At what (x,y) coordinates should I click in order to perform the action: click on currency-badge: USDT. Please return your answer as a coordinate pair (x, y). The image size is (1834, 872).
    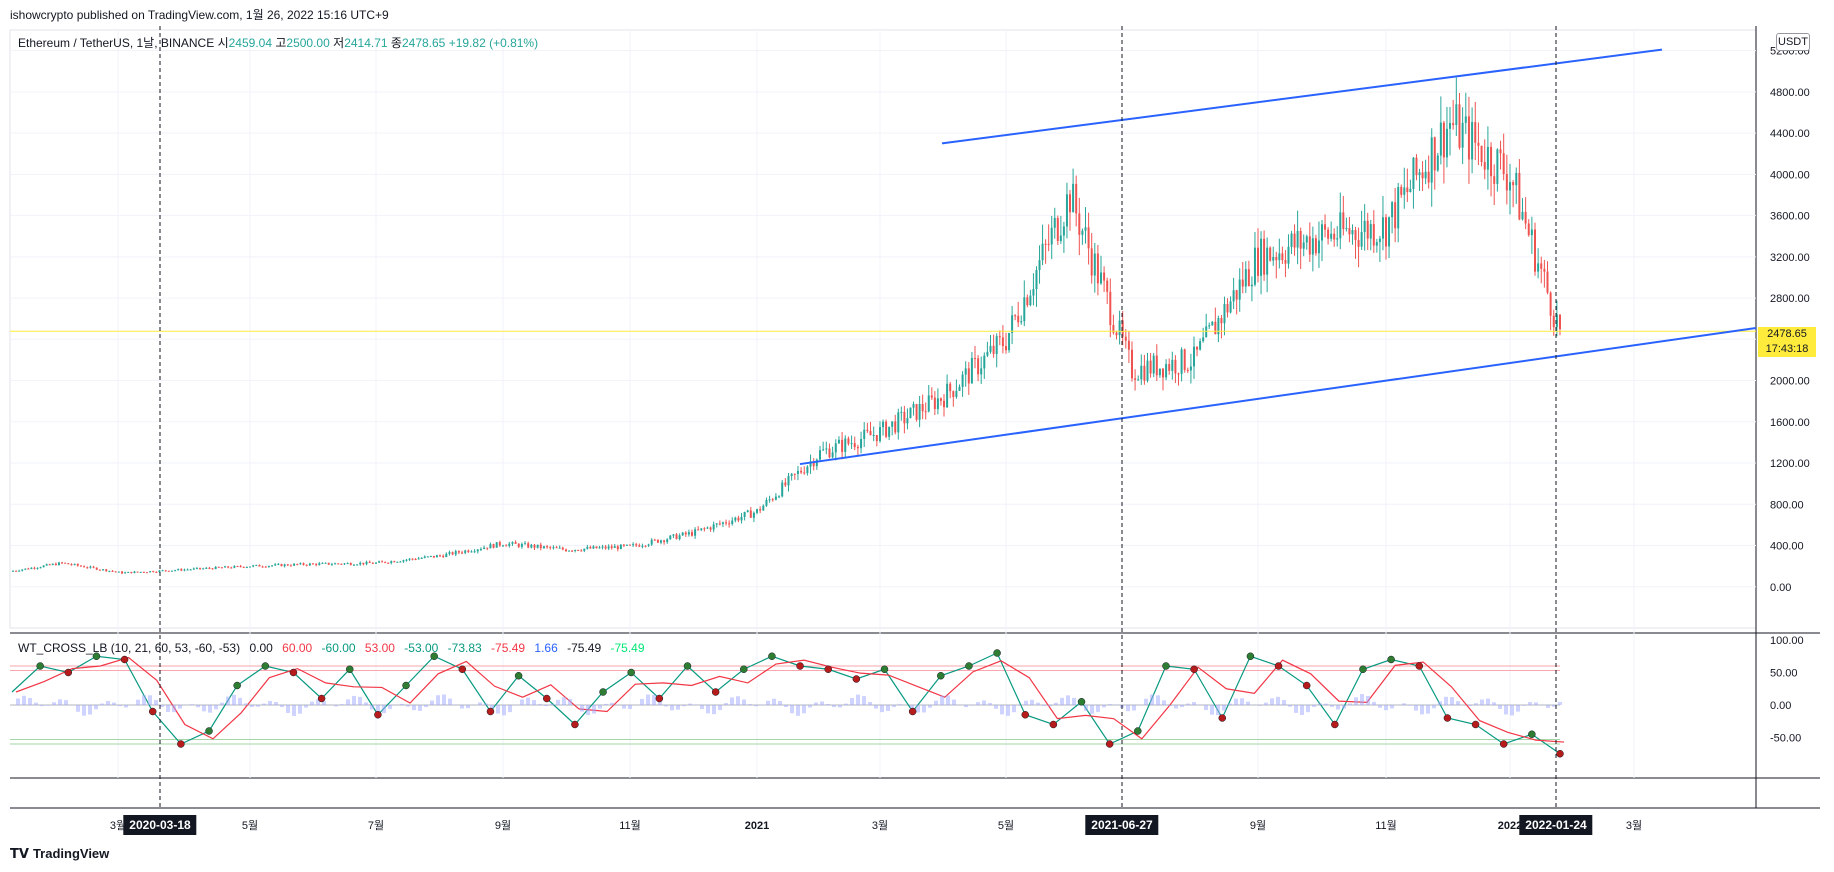
    Looking at the image, I should click on (1793, 42).